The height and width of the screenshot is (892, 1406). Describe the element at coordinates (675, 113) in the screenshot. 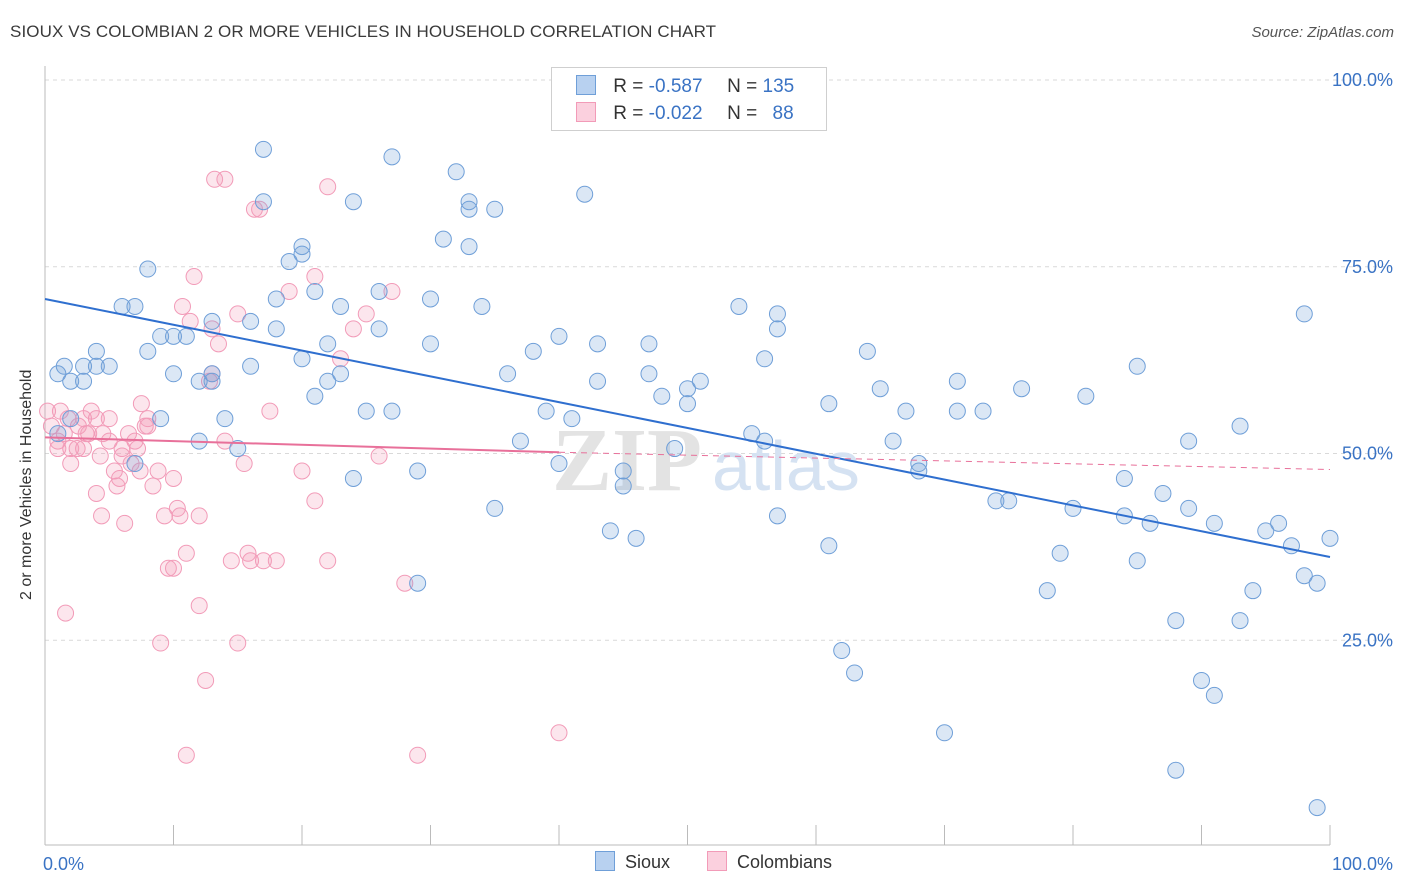

I see `legend-r-value: -0.022` at that location.